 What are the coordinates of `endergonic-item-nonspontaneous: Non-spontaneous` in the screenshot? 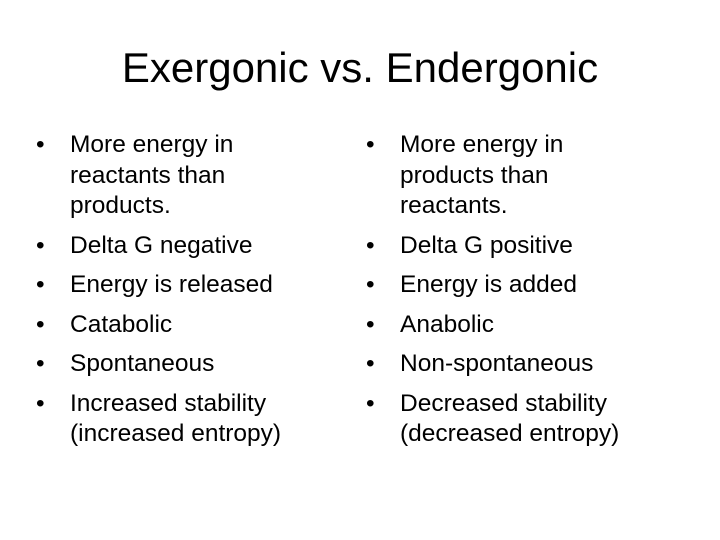 It's located at (526, 364).